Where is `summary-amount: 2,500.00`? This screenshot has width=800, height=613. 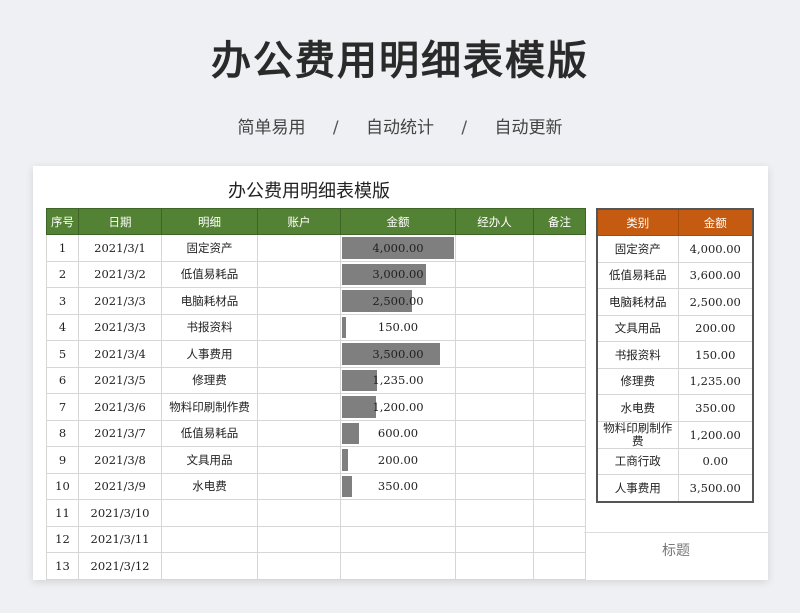
summary-amount: 2,500.00 is located at coordinates (715, 302).